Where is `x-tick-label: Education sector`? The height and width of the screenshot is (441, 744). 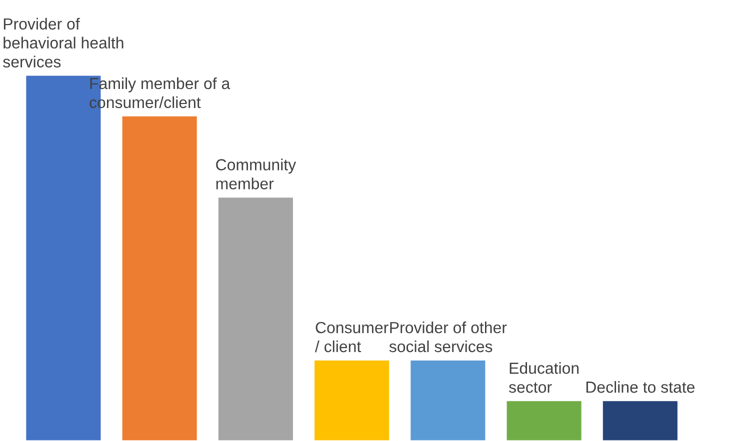 x-tick-label: Education sector is located at coordinates (543, 377).